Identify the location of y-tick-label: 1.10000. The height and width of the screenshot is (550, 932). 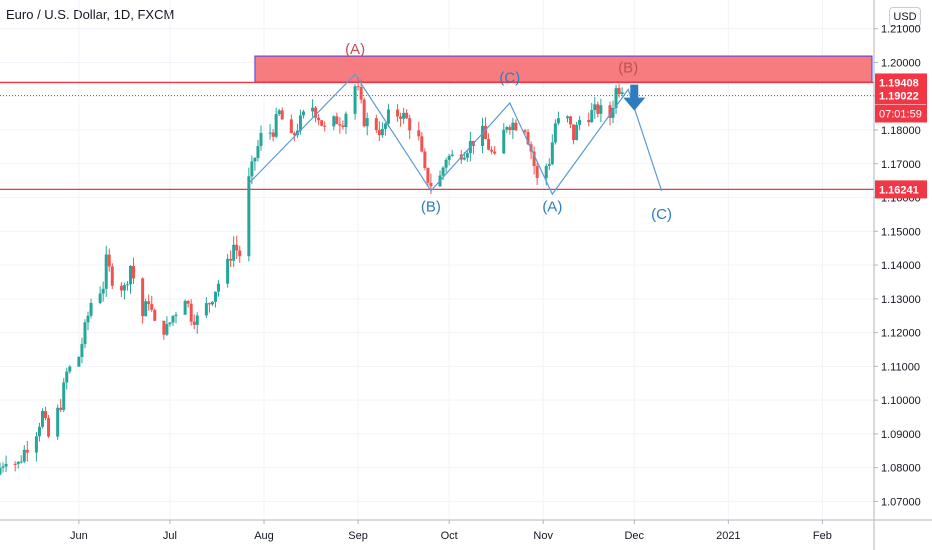
(901, 401).